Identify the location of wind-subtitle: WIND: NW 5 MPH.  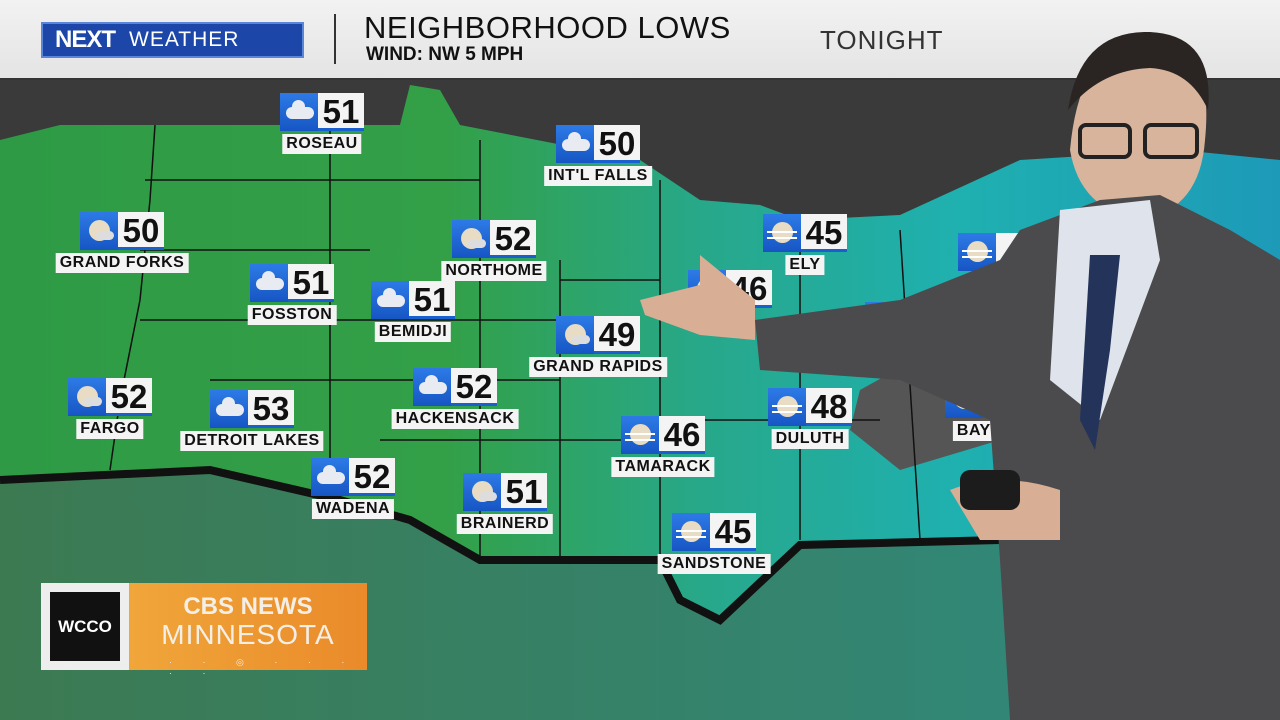
(445, 54).